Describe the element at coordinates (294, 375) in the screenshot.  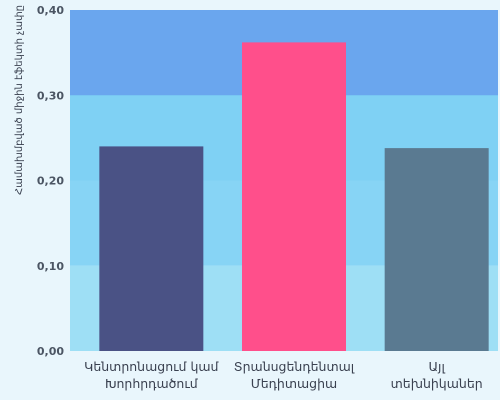
I see `x-category-label: Տրանսցենդենտալ Մեդիտացիա` at that location.